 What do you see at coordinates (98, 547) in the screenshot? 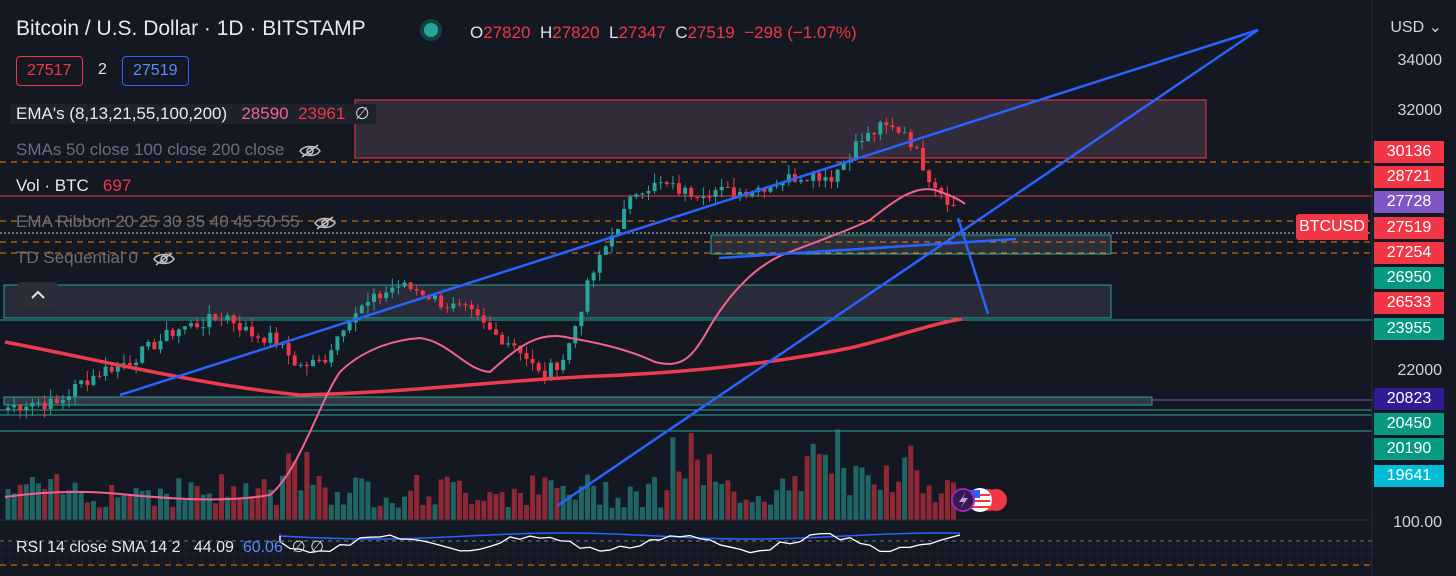
I see `rsi-name: RSI 14 close SMA 14 2` at bounding box center [98, 547].